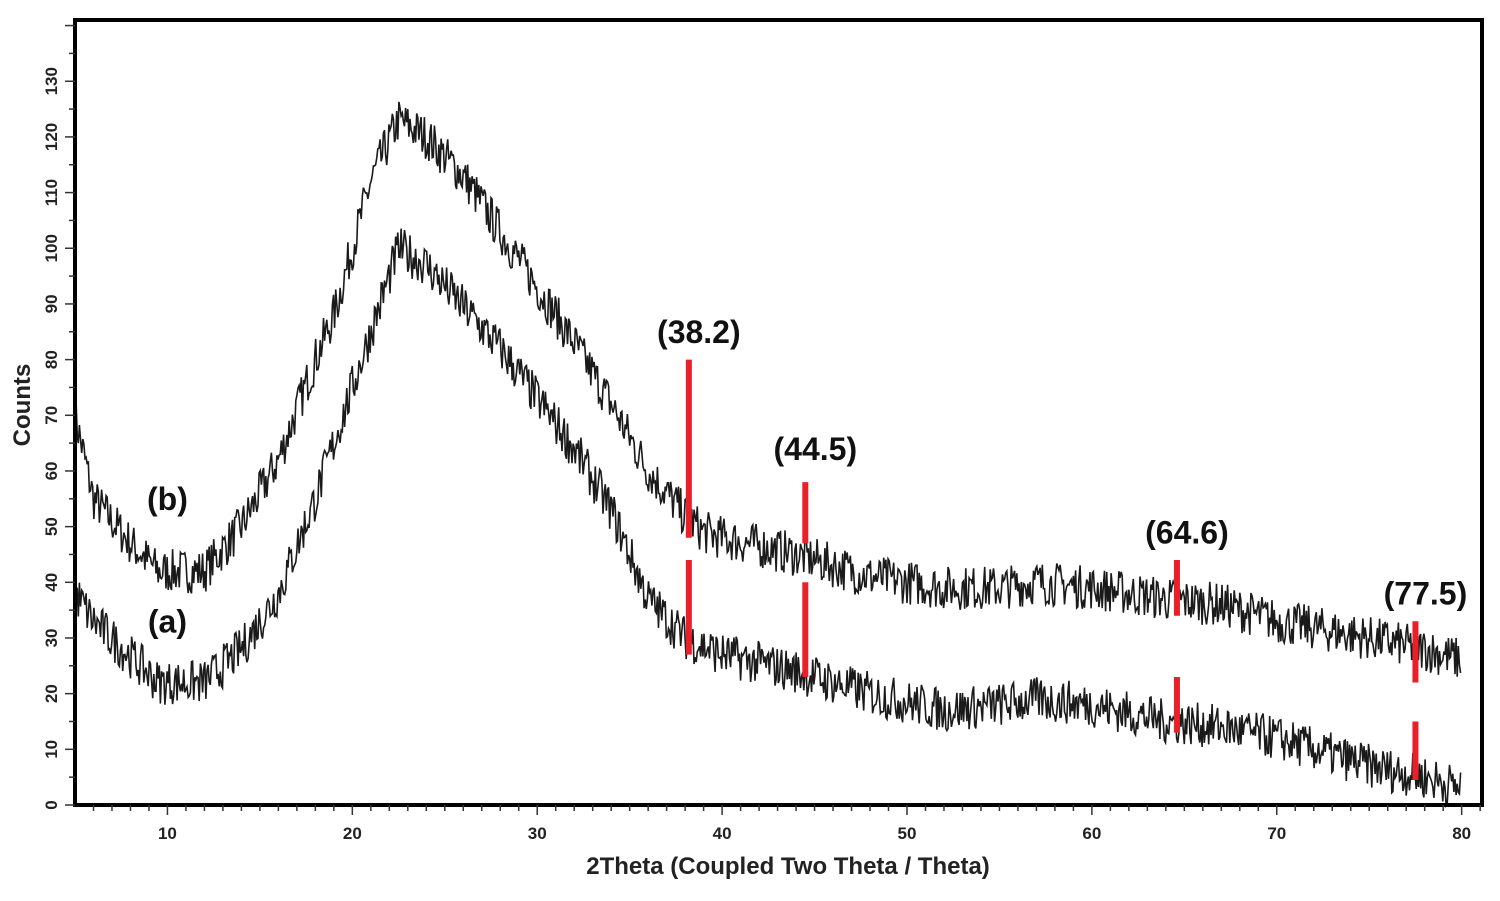 The height and width of the screenshot is (901, 1500). Describe the element at coordinates (167, 833) in the screenshot. I see `x-tick-label: 10` at that location.